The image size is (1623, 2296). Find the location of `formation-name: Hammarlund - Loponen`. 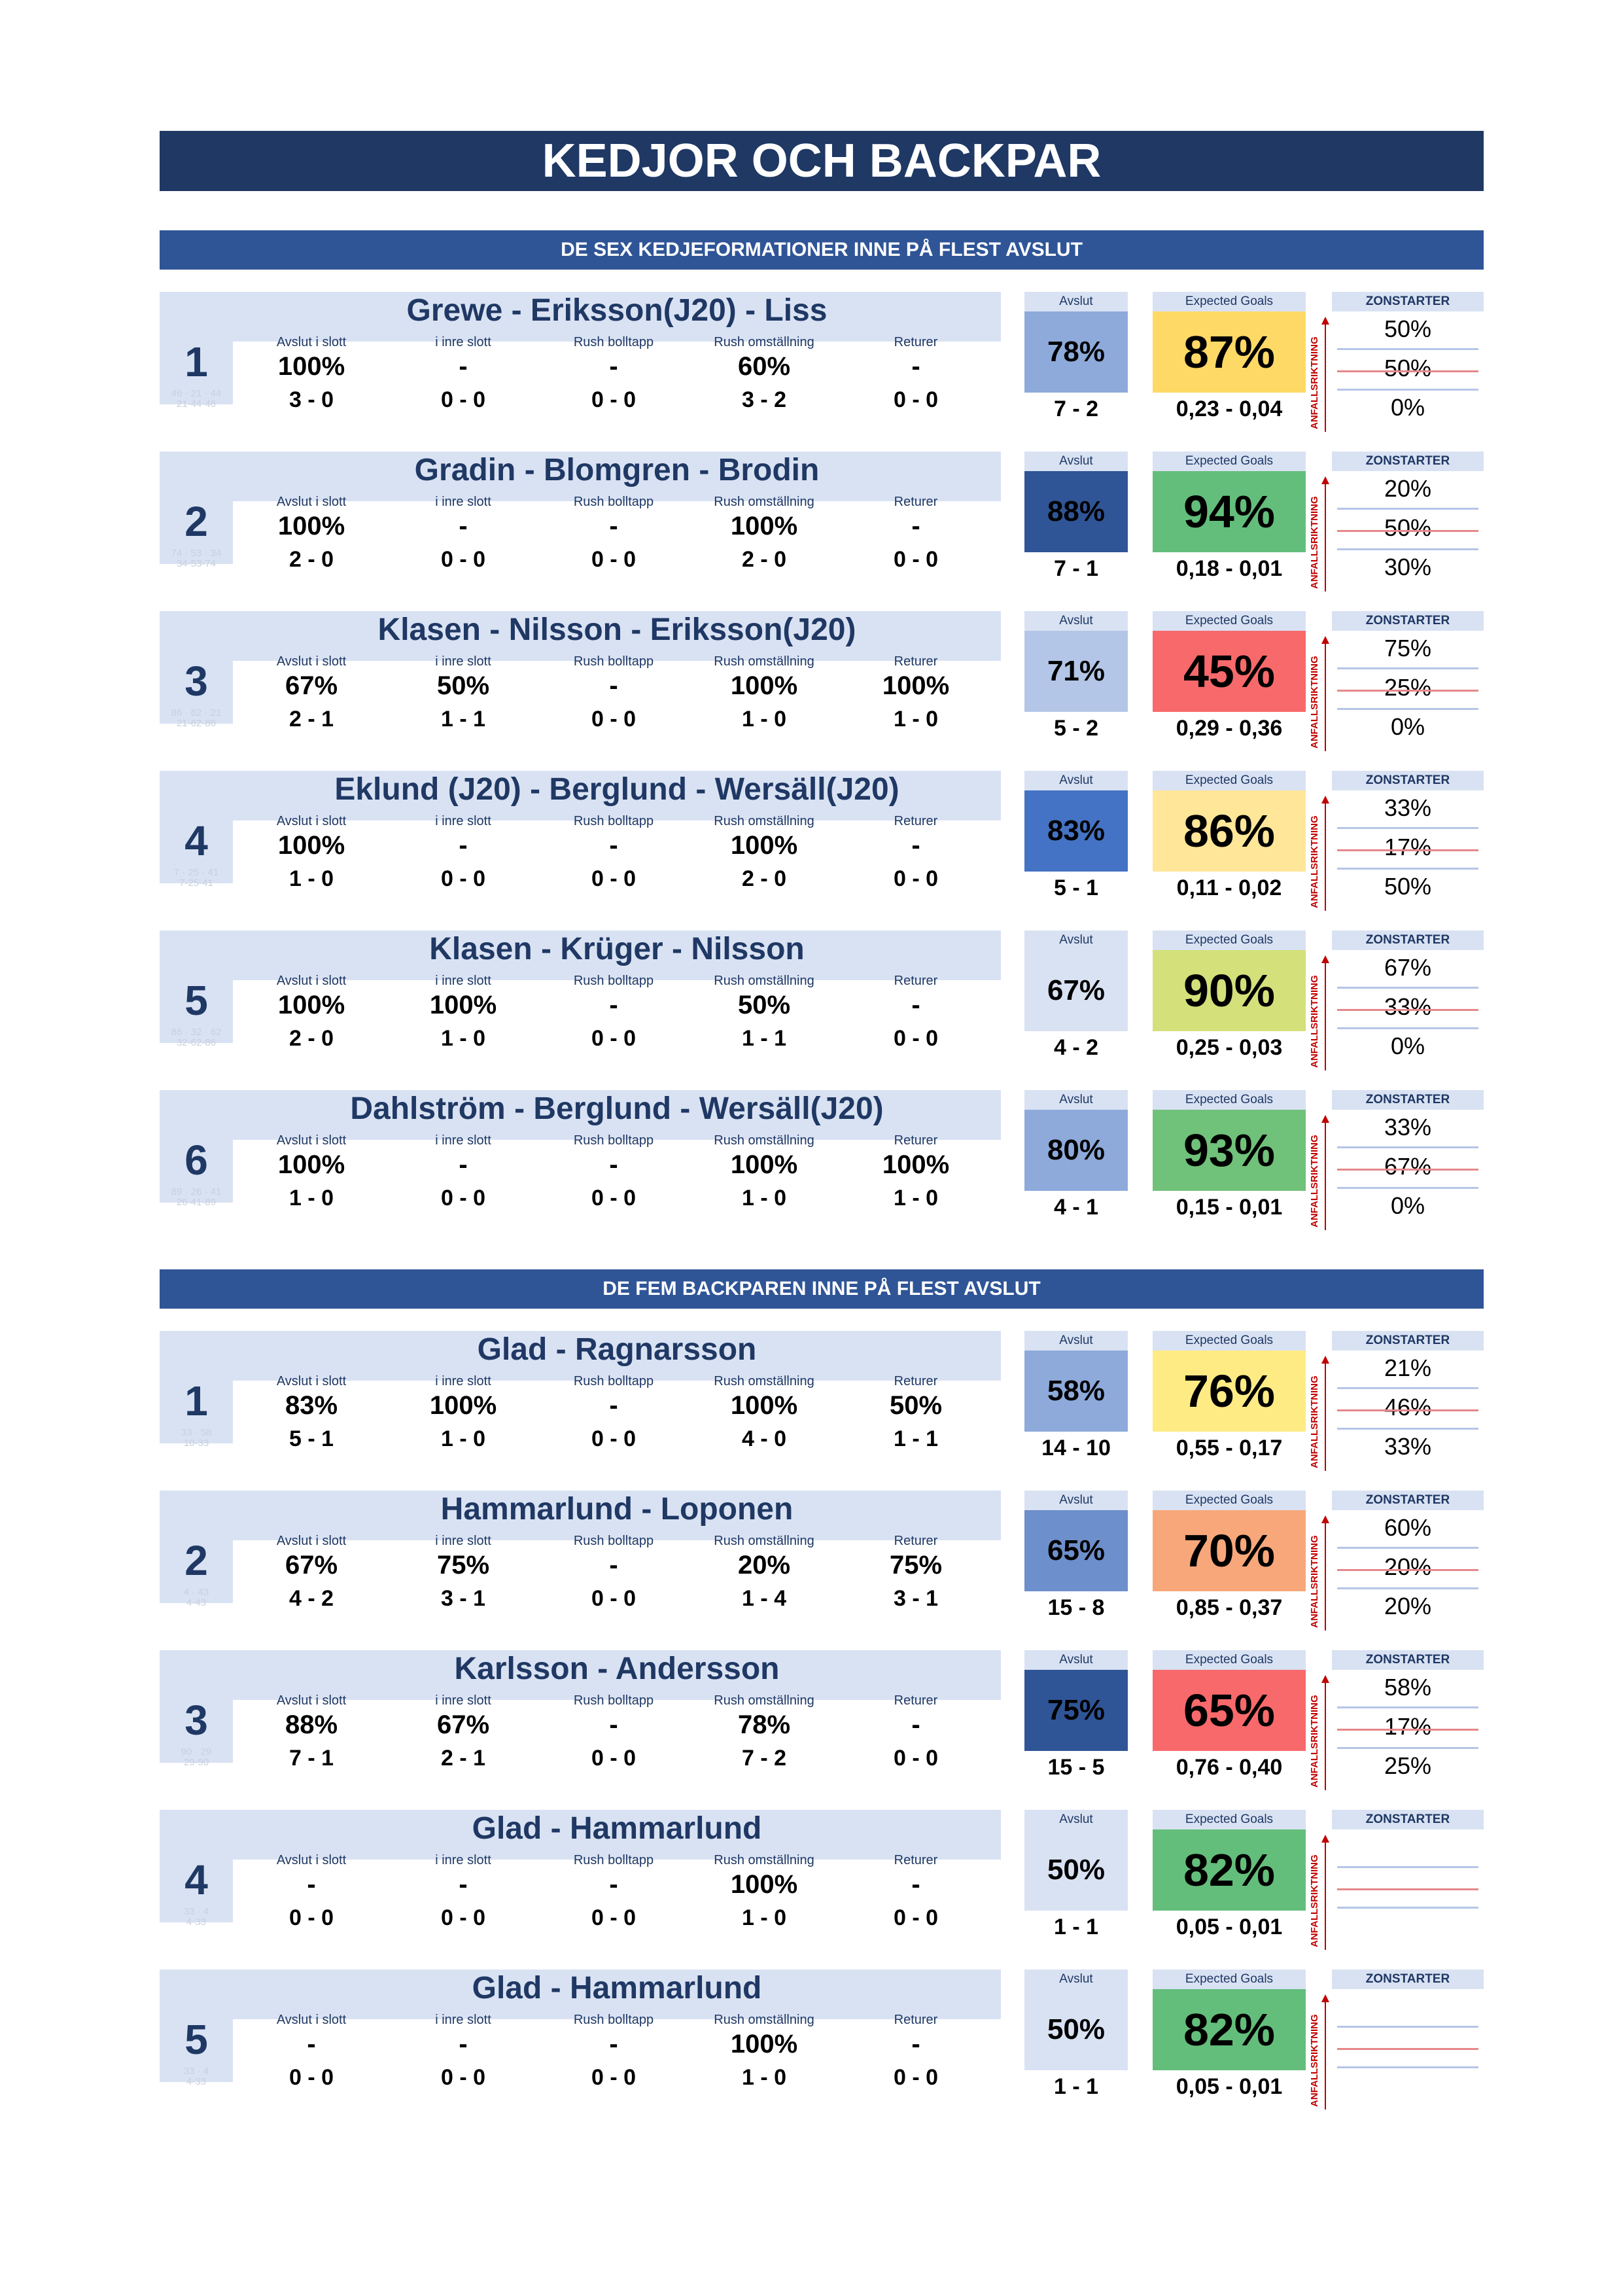

formation-name: Hammarlund - Loponen is located at coordinates (617, 1510).